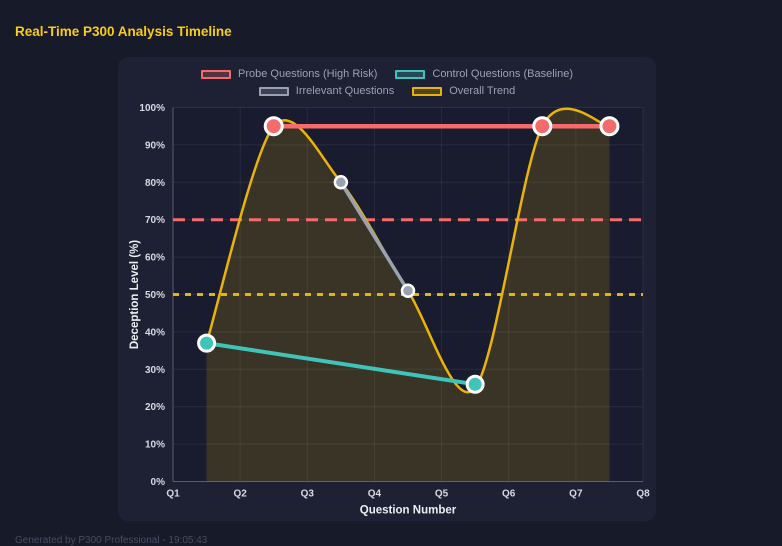 The width and height of the screenshot is (782, 546). What do you see at coordinates (509, 494) in the screenshot?
I see `x-tick-label: Q6` at bounding box center [509, 494].